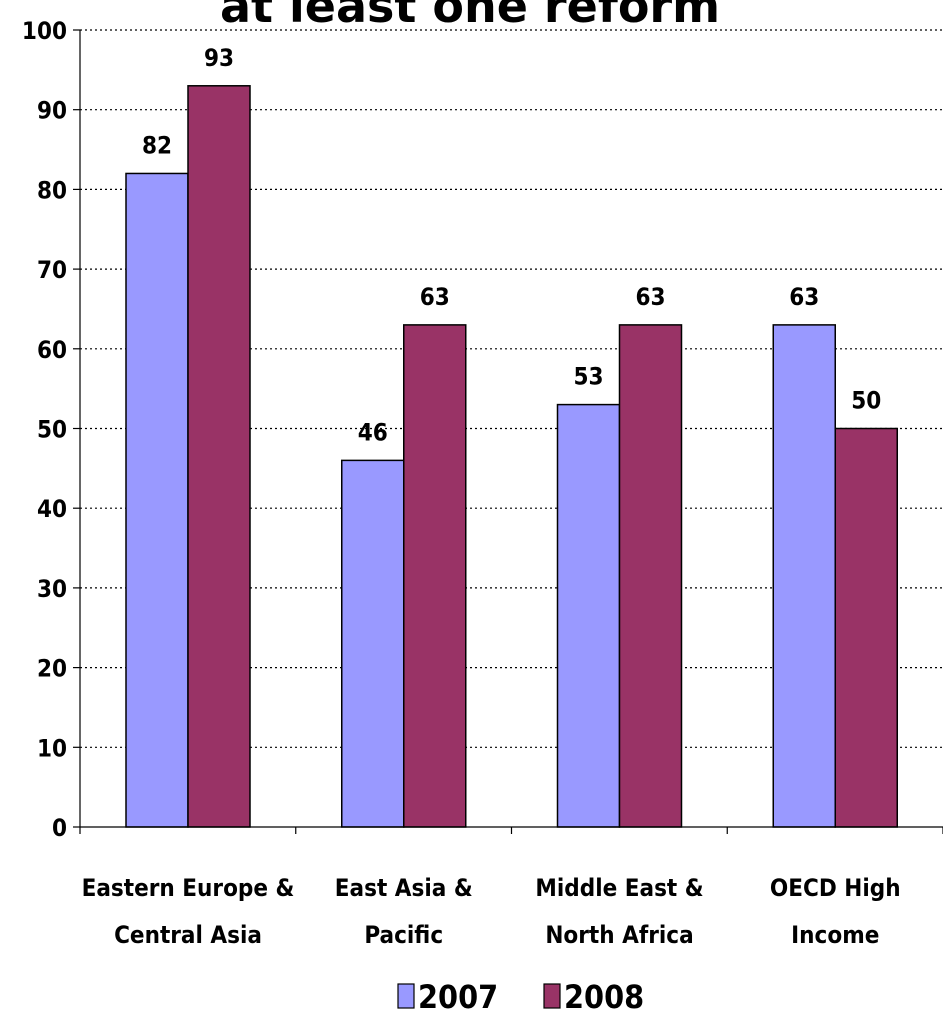 The width and height of the screenshot is (943, 1020). I want to click on x-category-label: Eastern Europe &, so click(188, 888).